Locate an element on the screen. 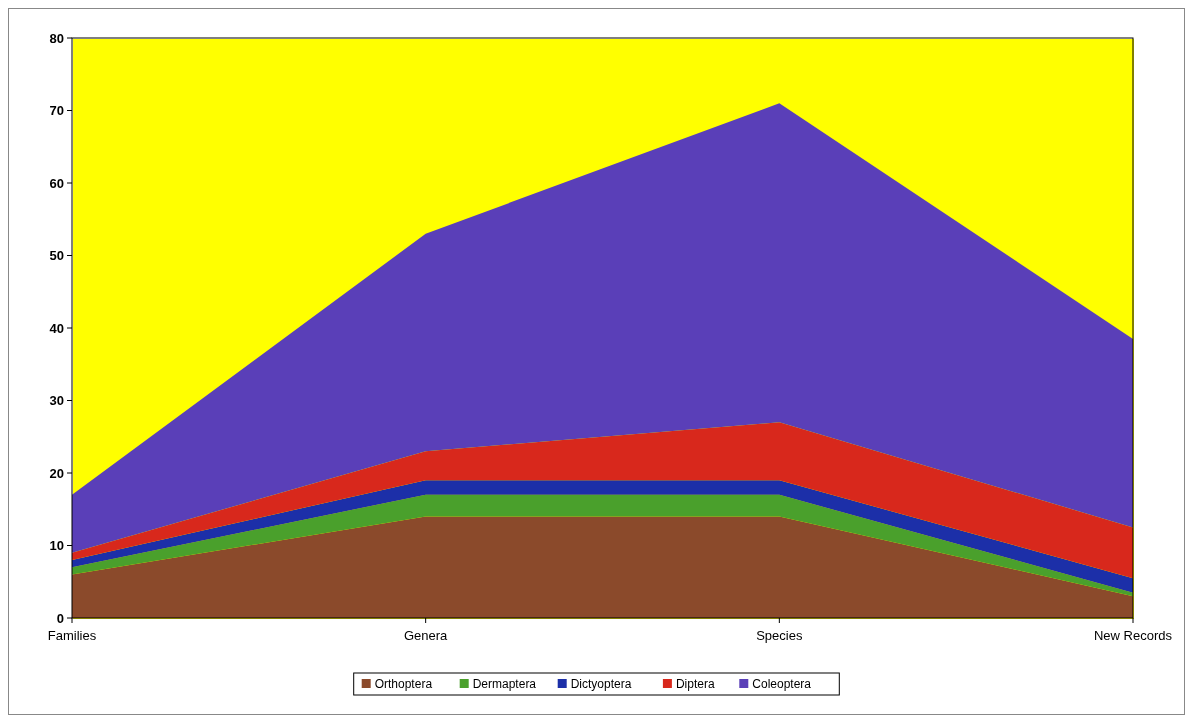  legend-label: Diptera is located at coordinates (695, 684).